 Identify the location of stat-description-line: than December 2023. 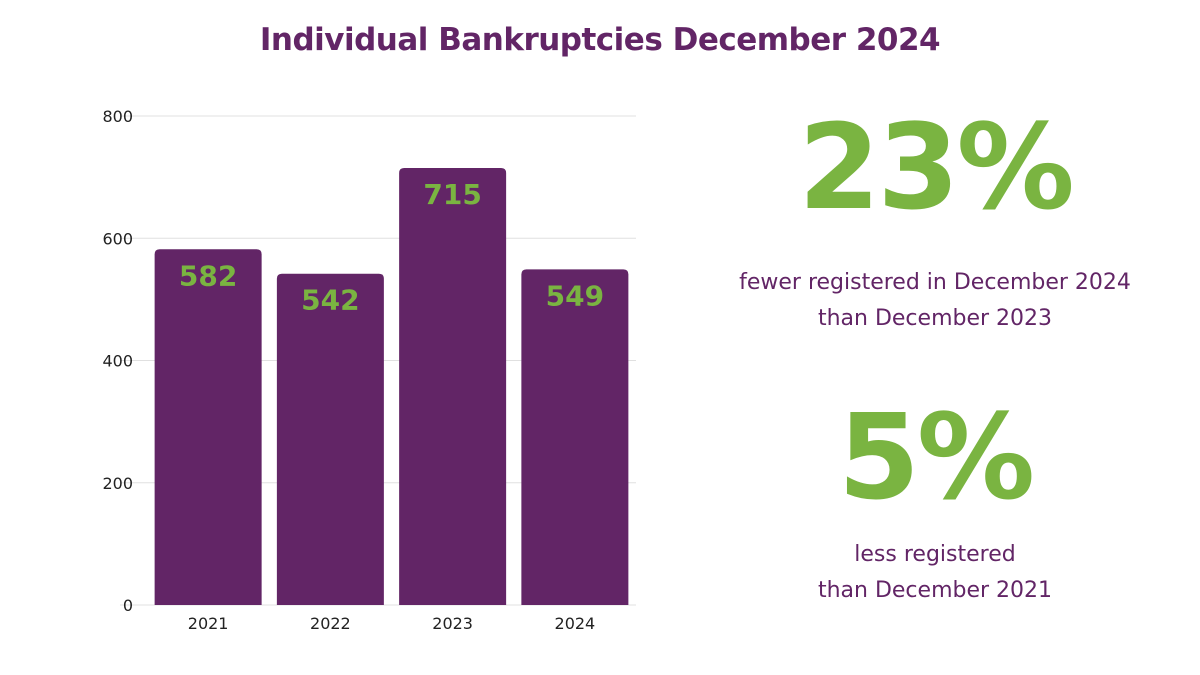
(935, 318).